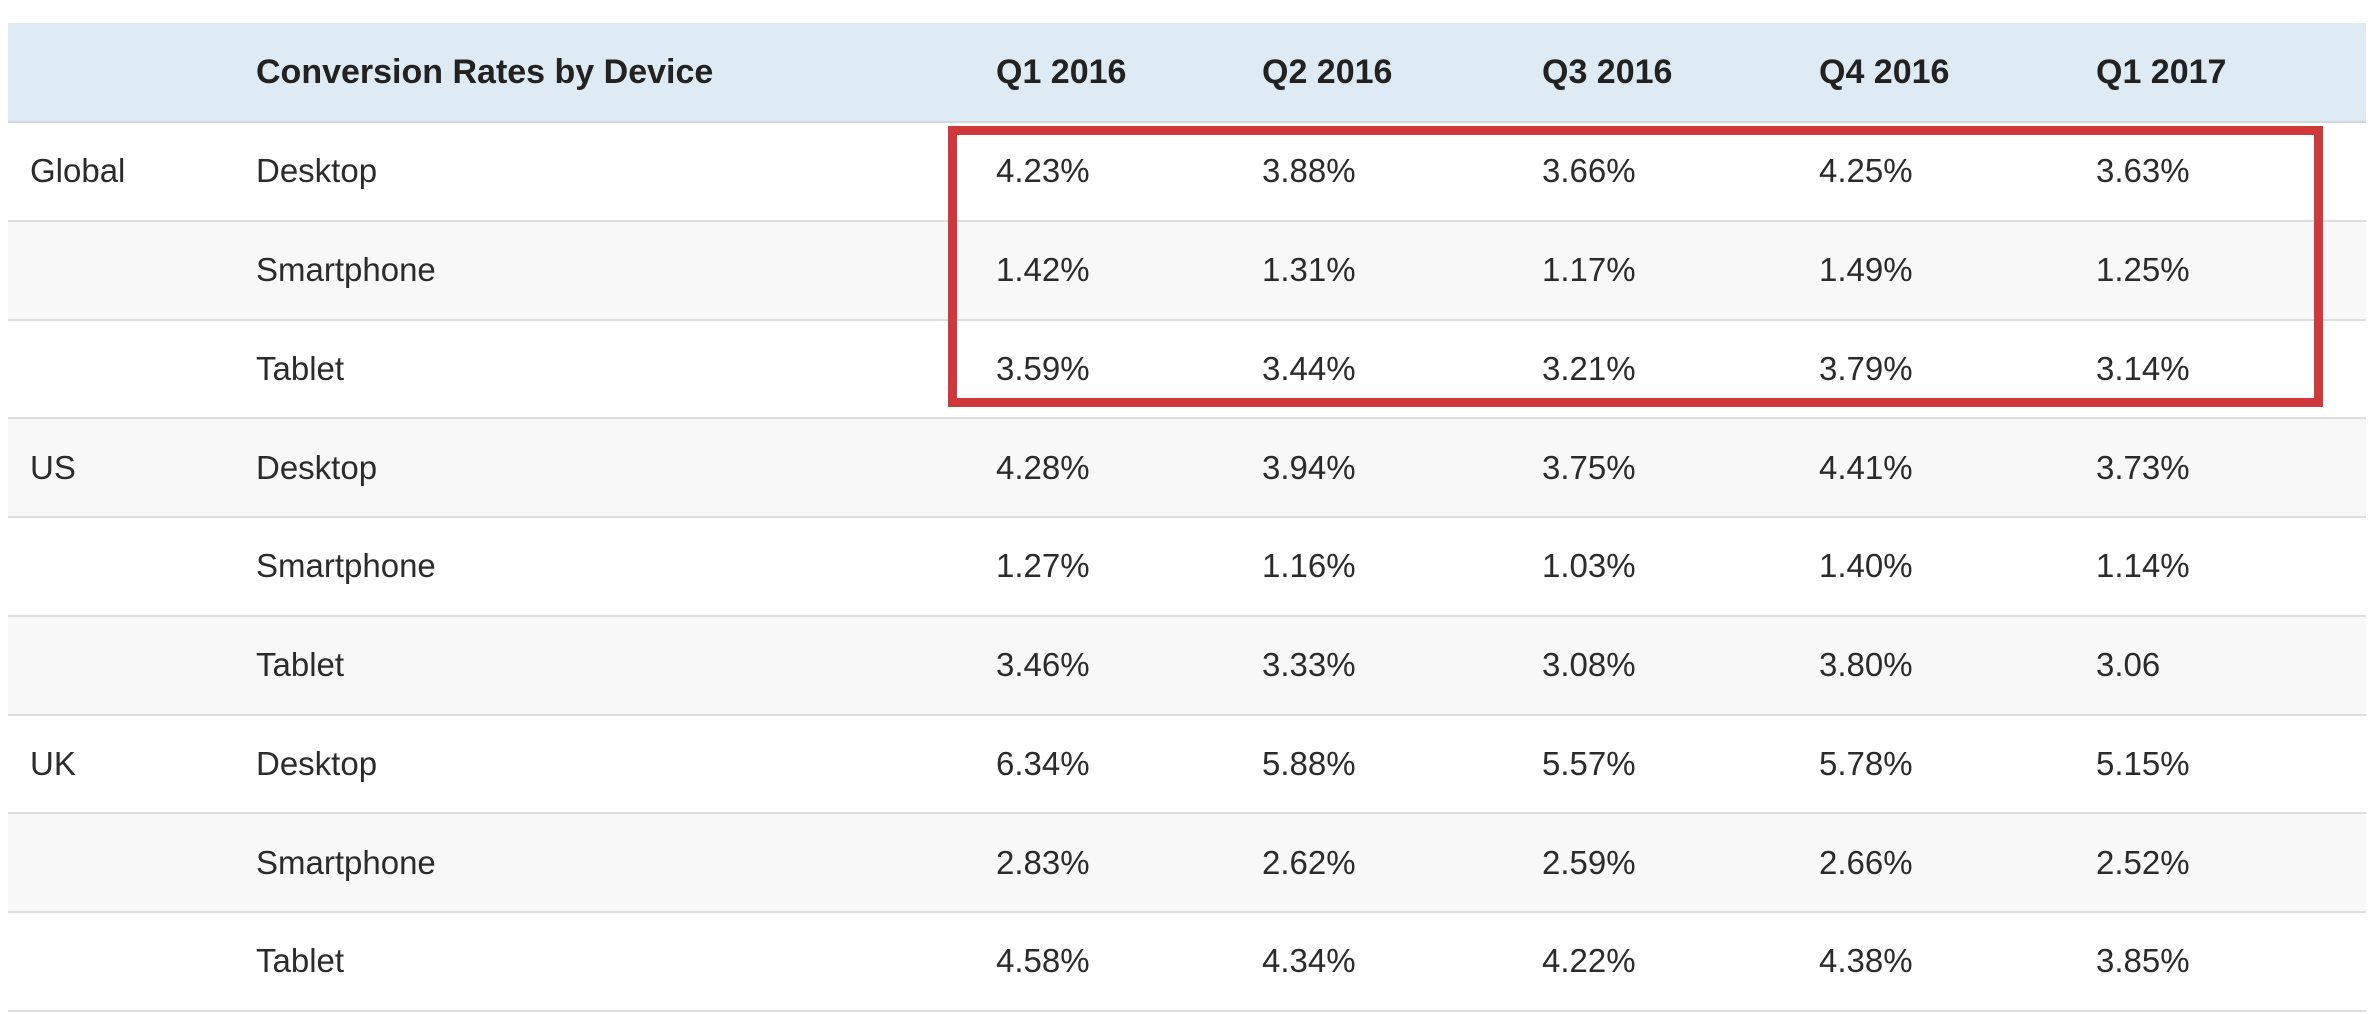 This screenshot has width=2376, height=1014. I want to click on table-row: Tablet 3.59% 3.44% 3.21% 3.79% 3.14%, so click(1187, 369).